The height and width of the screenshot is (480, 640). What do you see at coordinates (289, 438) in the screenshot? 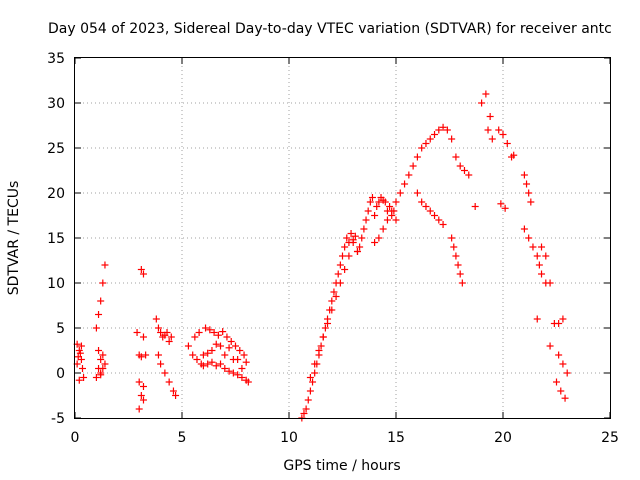
I see `x-tick-label: 10` at bounding box center [289, 438].